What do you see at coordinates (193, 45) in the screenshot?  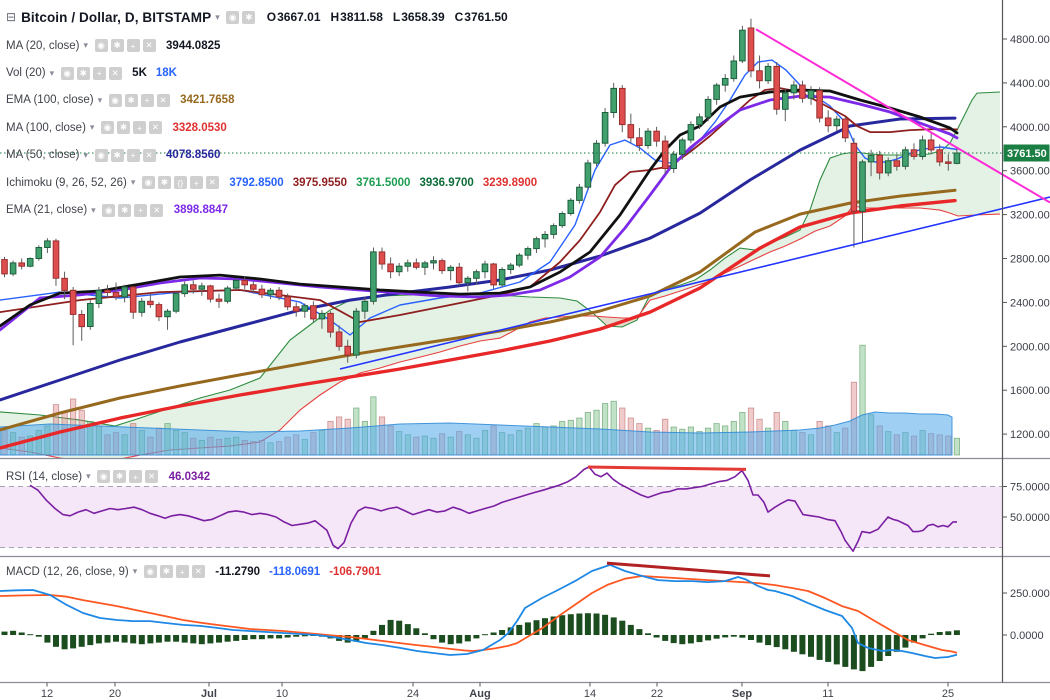 I see `indicator-value: 3944.0825` at bounding box center [193, 45].